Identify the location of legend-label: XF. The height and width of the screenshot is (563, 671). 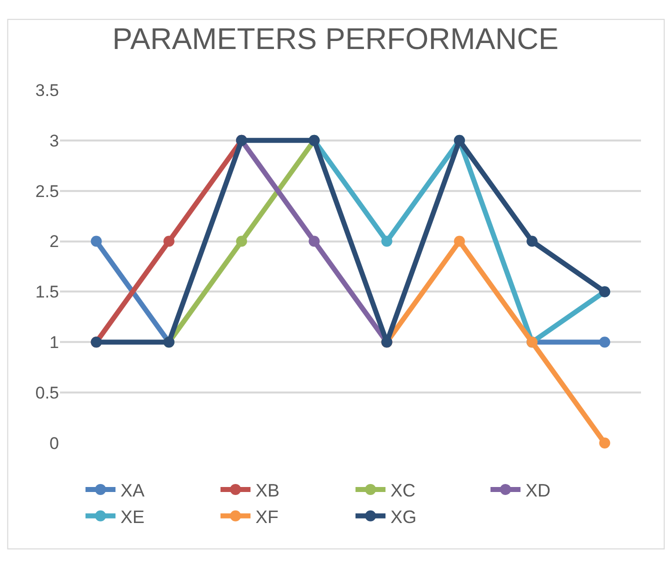
(267, 516).